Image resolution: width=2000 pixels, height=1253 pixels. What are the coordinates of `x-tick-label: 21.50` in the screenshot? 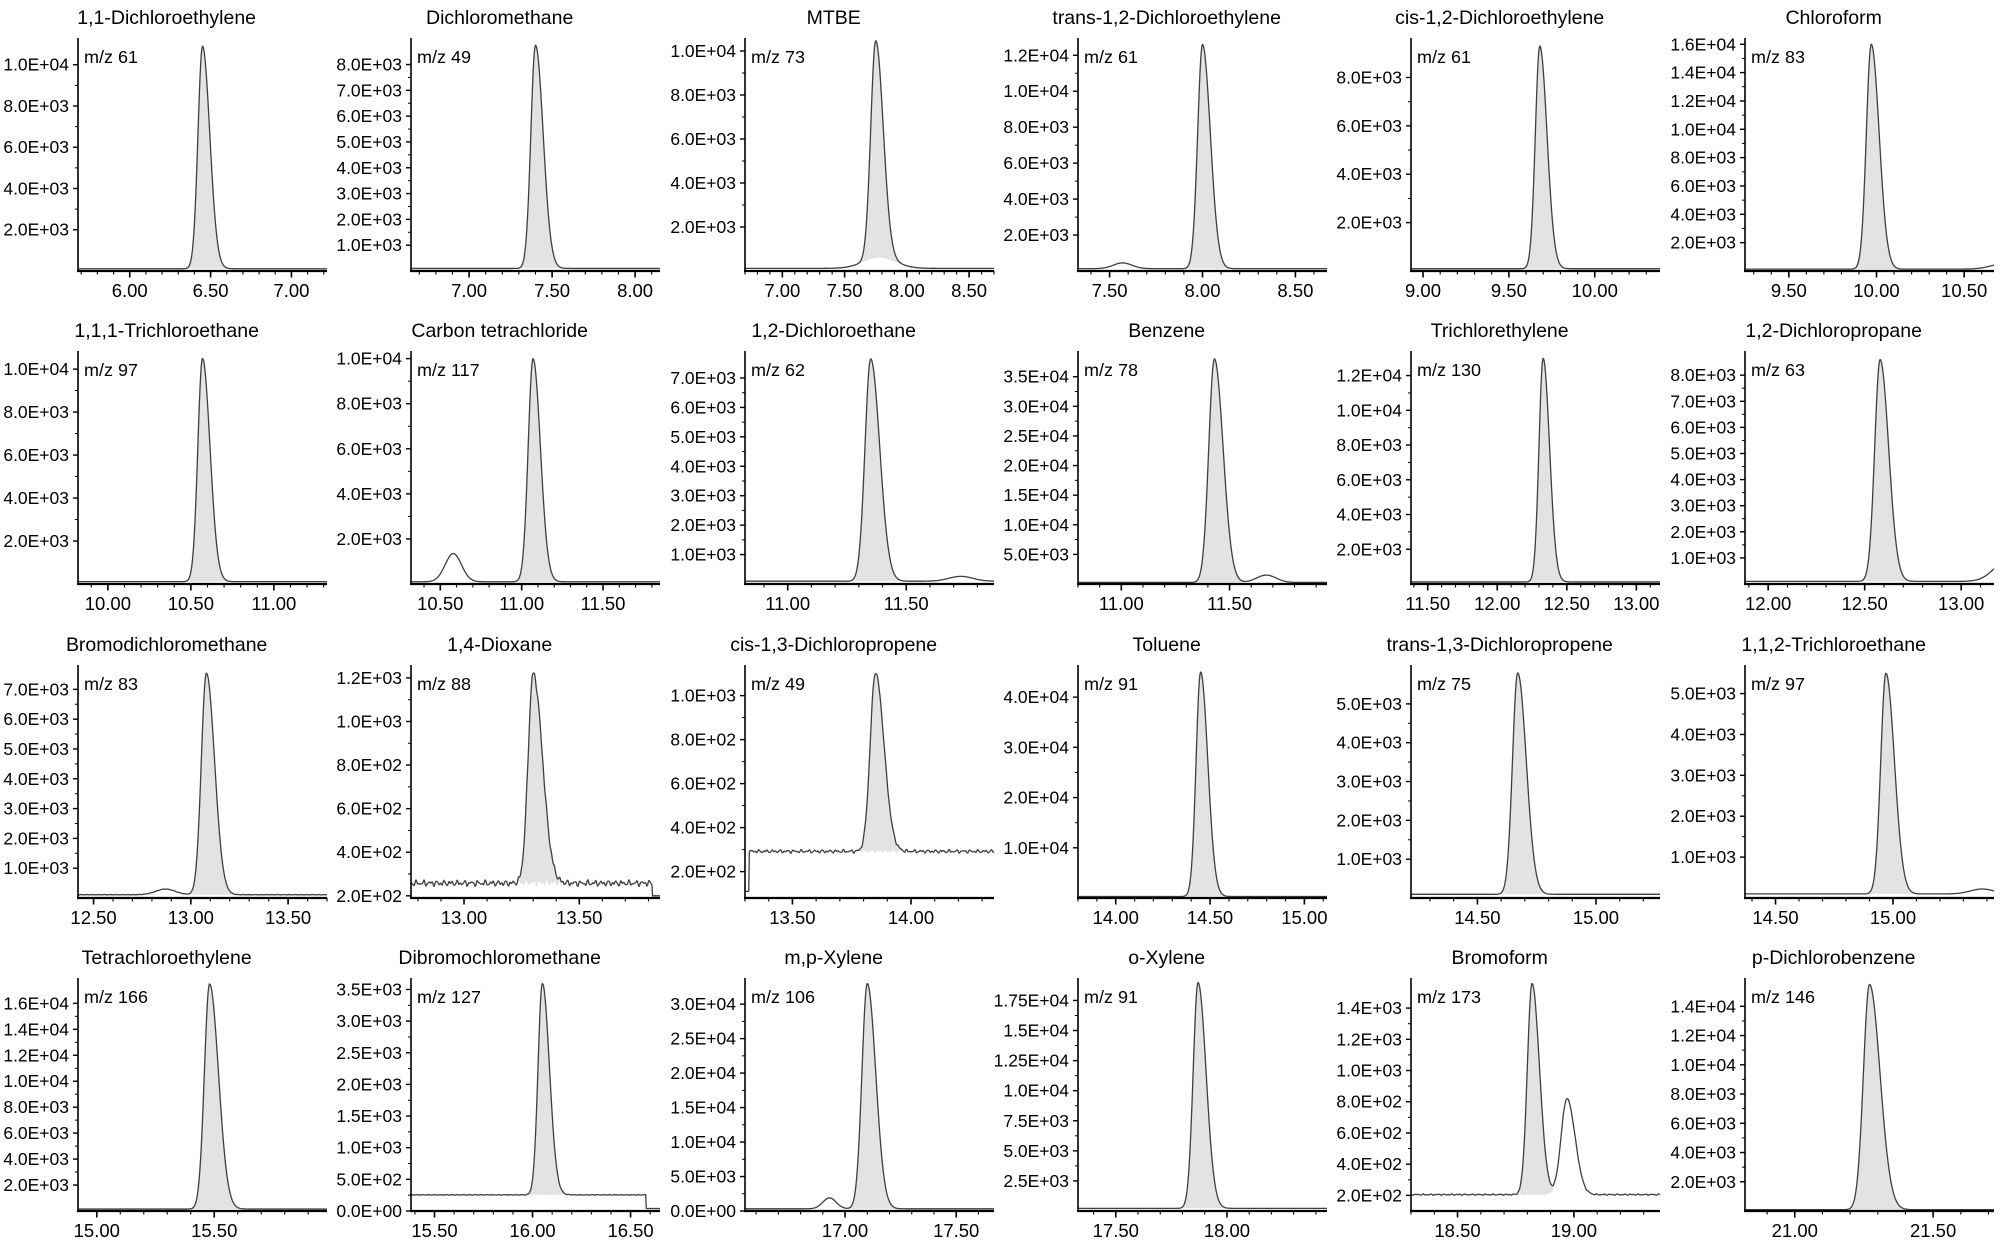 It's located at (1933, 1230).